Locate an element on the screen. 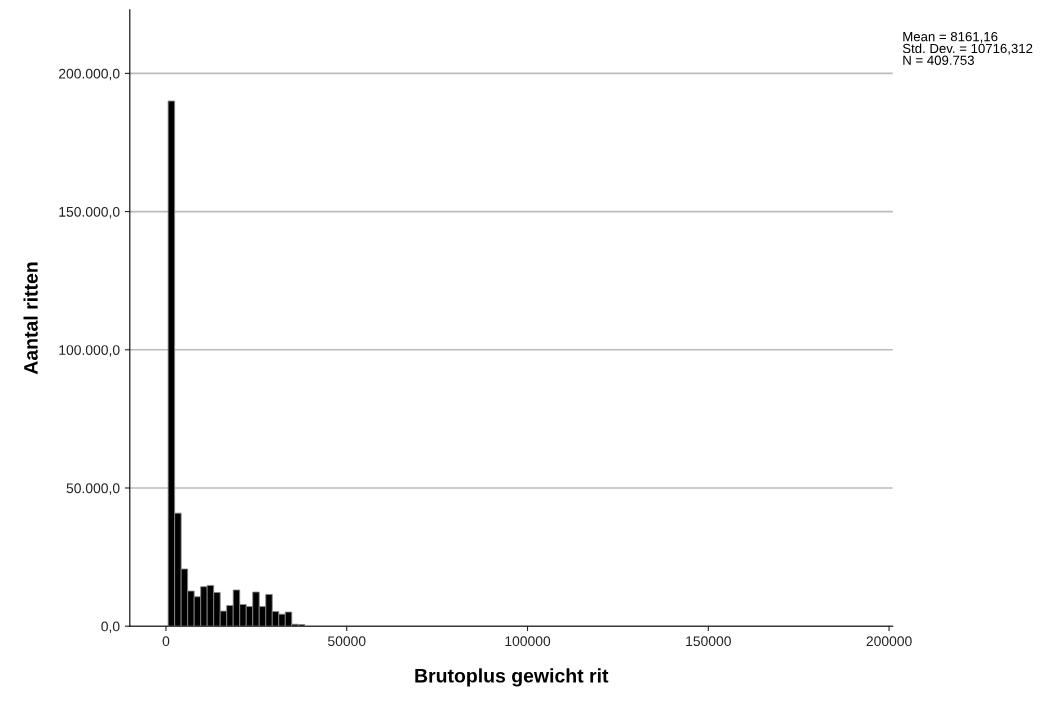 The width and height of the screenshot is (1064, 702). x-tick-label: 100000 is located at coordinates (528, 641).